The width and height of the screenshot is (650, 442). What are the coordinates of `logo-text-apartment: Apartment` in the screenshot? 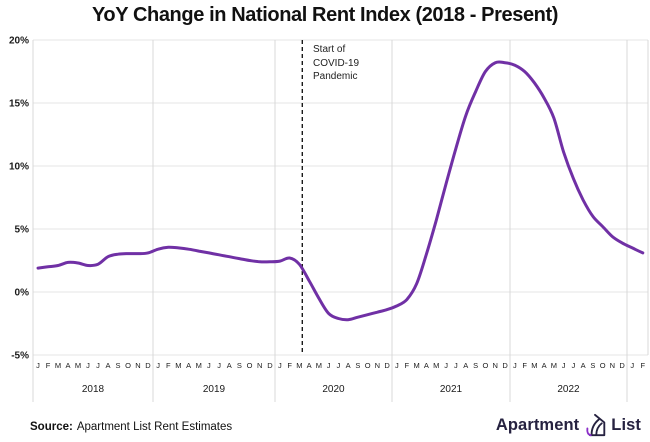 It's located at (537, 424).